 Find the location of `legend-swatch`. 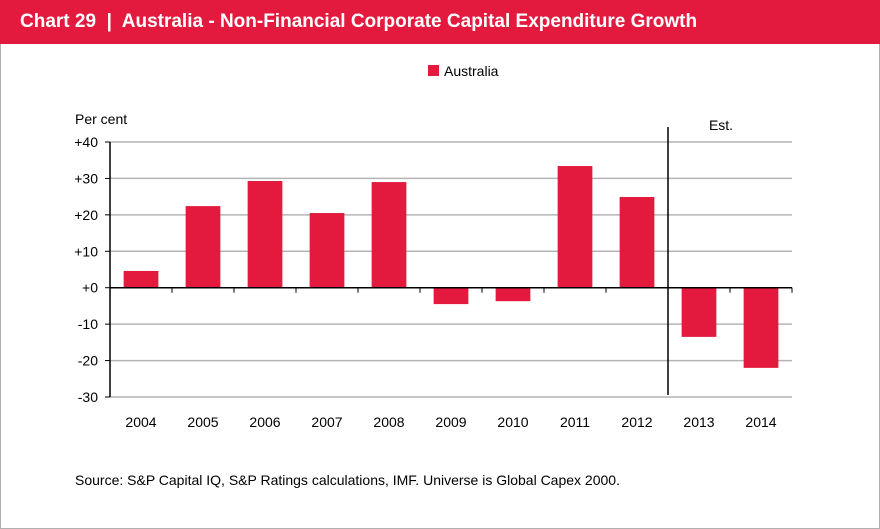

legend-swatch is located at coordinates (433, 70).